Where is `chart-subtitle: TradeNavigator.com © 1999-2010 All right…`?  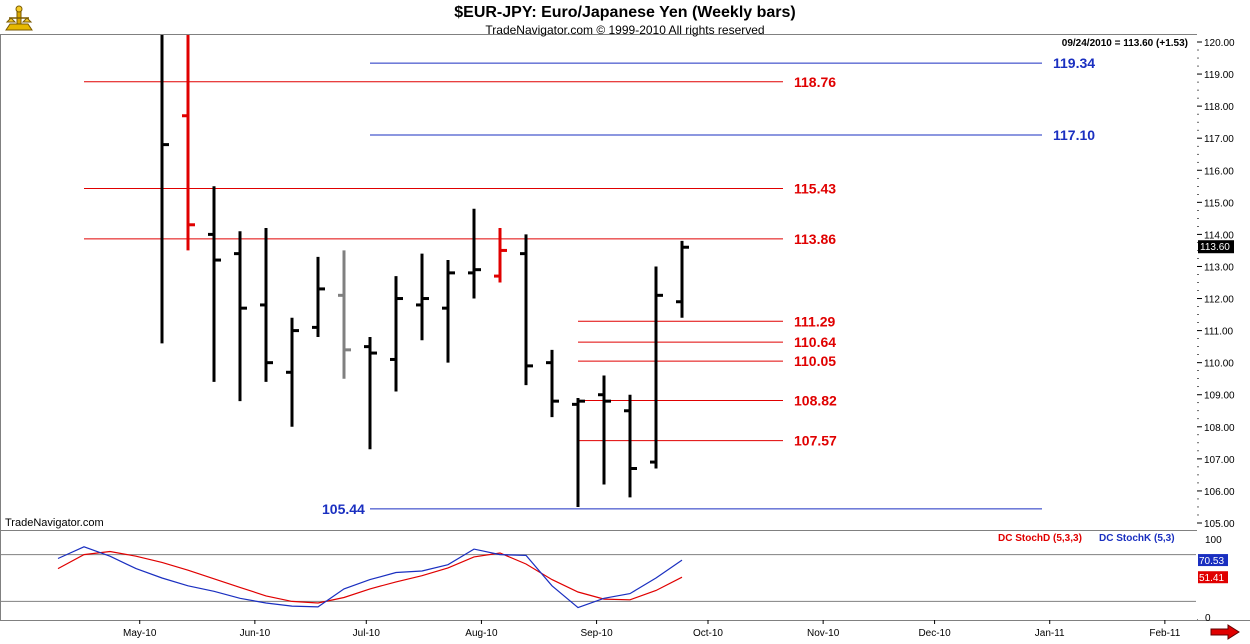 chart-subtitle: TradeNavigator.com © 1999-2010 All right… is located at coordinates (625, 30).